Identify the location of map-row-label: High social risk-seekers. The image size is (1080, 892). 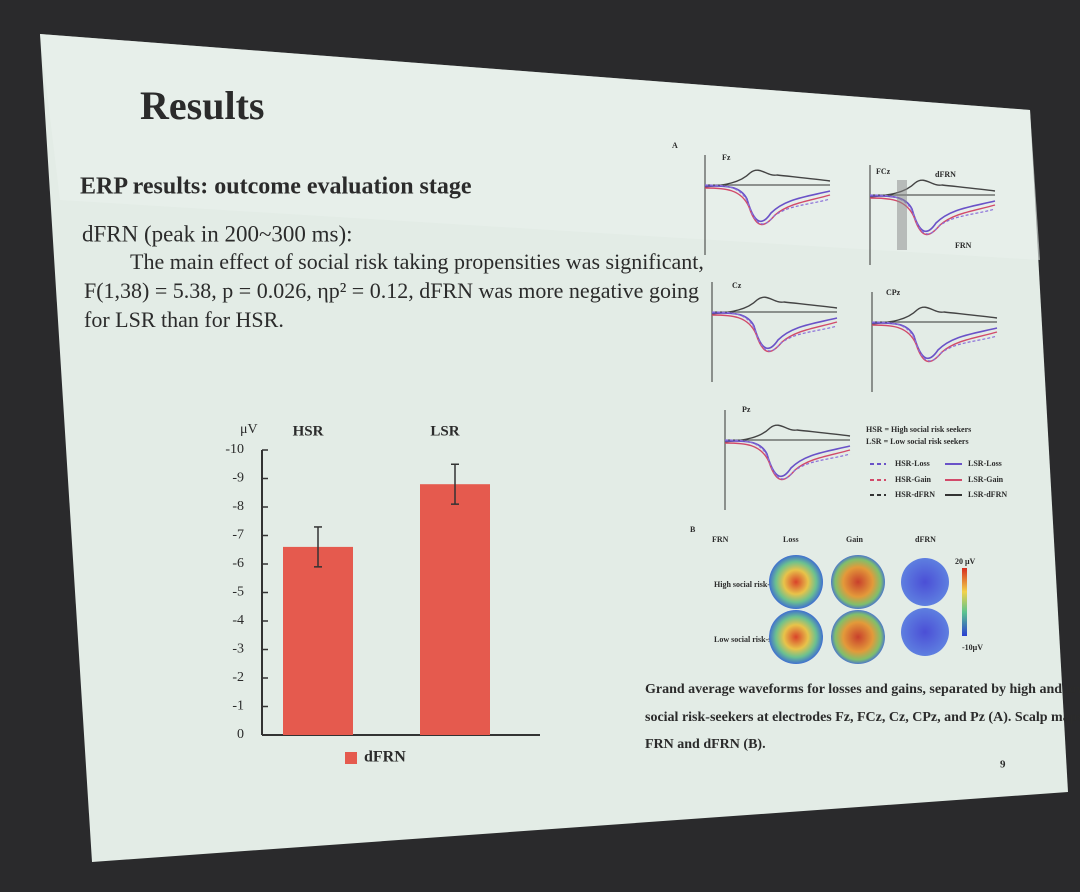
(754, 584).